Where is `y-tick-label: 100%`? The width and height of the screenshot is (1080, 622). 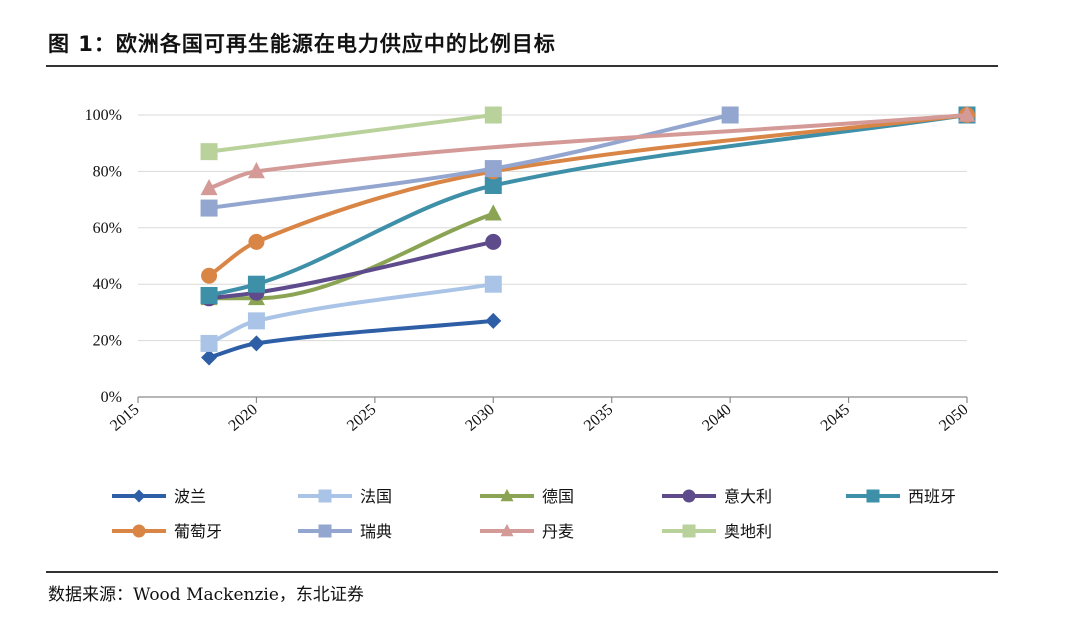
y-tick-label: 100% is located at coordinates (103, 115).